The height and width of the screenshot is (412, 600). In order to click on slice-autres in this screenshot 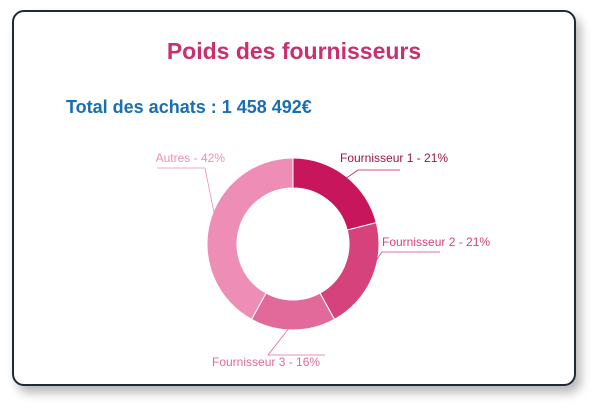, I will do `click(250, 239)`.